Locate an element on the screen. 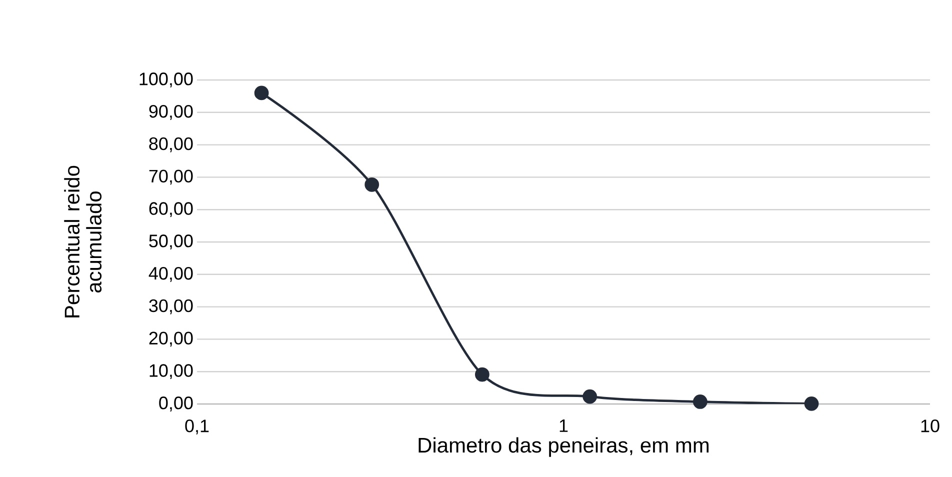 Image resolution: width=952 pixels, height=477 pixels. y-tick-label: 90,00 is located at coordinates (171, 112).